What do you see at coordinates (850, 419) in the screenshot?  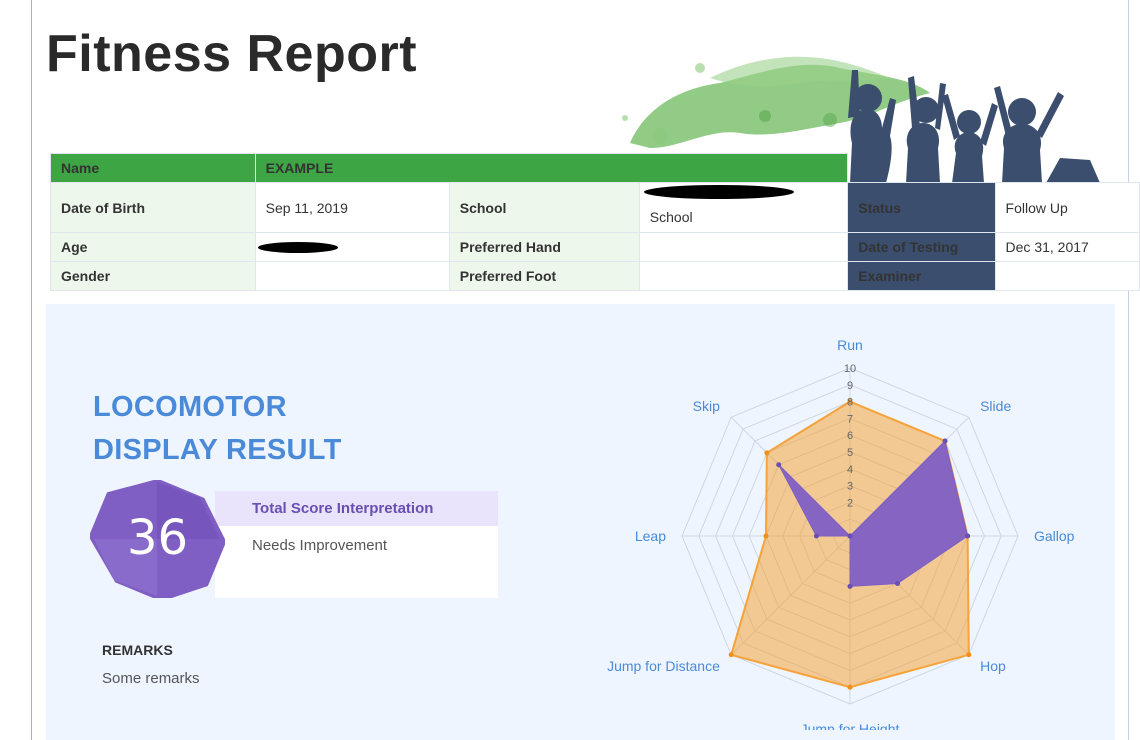 I see `radar-tick-label: 7` at bounding box center [850, 419].